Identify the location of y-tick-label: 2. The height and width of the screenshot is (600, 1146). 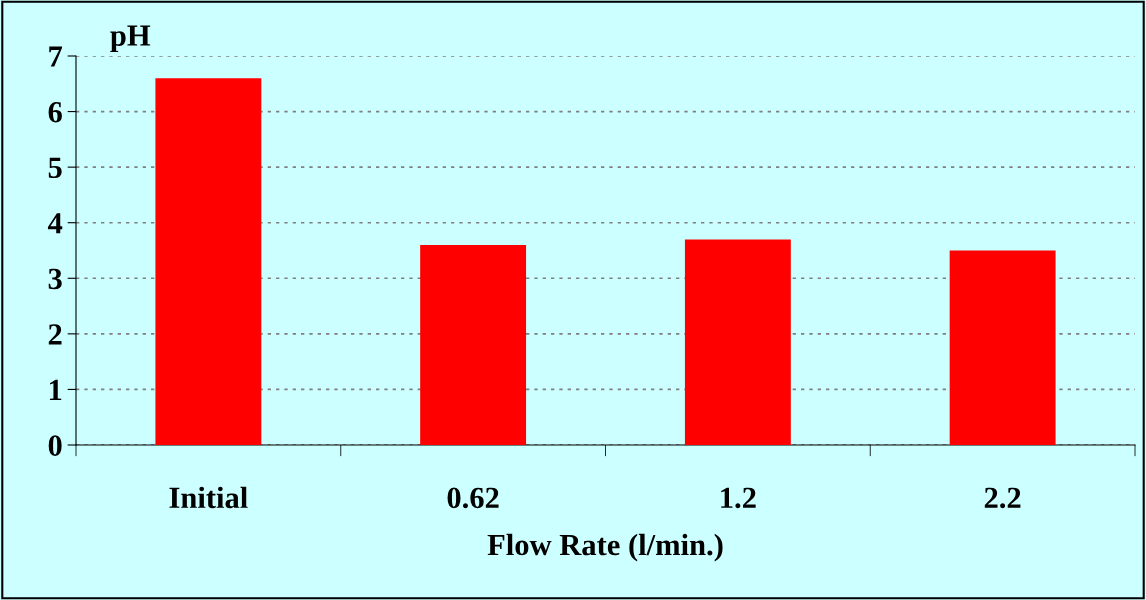
(55, 334).